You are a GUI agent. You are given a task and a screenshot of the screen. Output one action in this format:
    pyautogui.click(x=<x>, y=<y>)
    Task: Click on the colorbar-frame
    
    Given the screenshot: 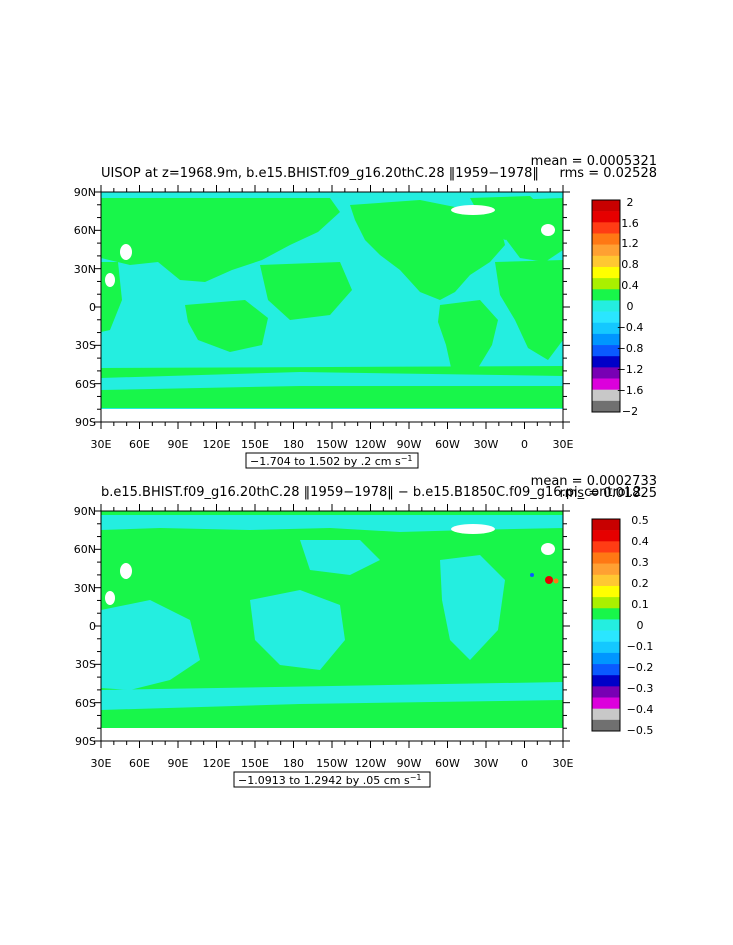 What is the action you would take?
    pyautogui.click(x=606, y=625)
    